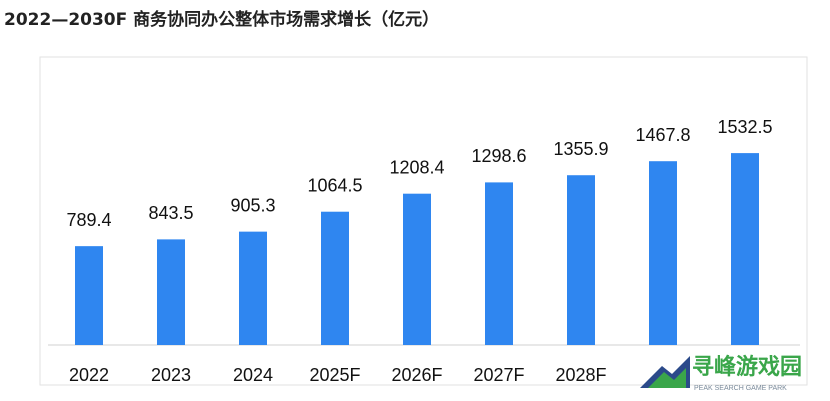 This screenshot has height=401, width=830. Describe the element at coordinates (88, 220) in the screenshot. I see `value-label: 789.4` at that location.